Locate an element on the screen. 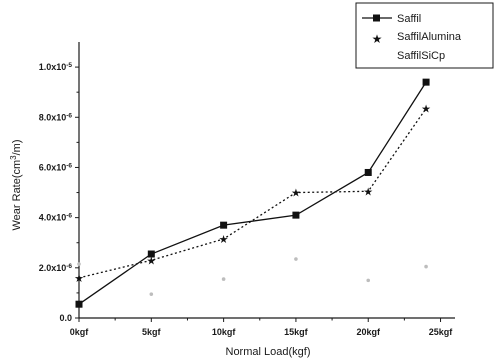 This screenshot has width=499, height=360. legend-saffilsicp-label: SaffilSiCp is located at coordinates (421, 56).